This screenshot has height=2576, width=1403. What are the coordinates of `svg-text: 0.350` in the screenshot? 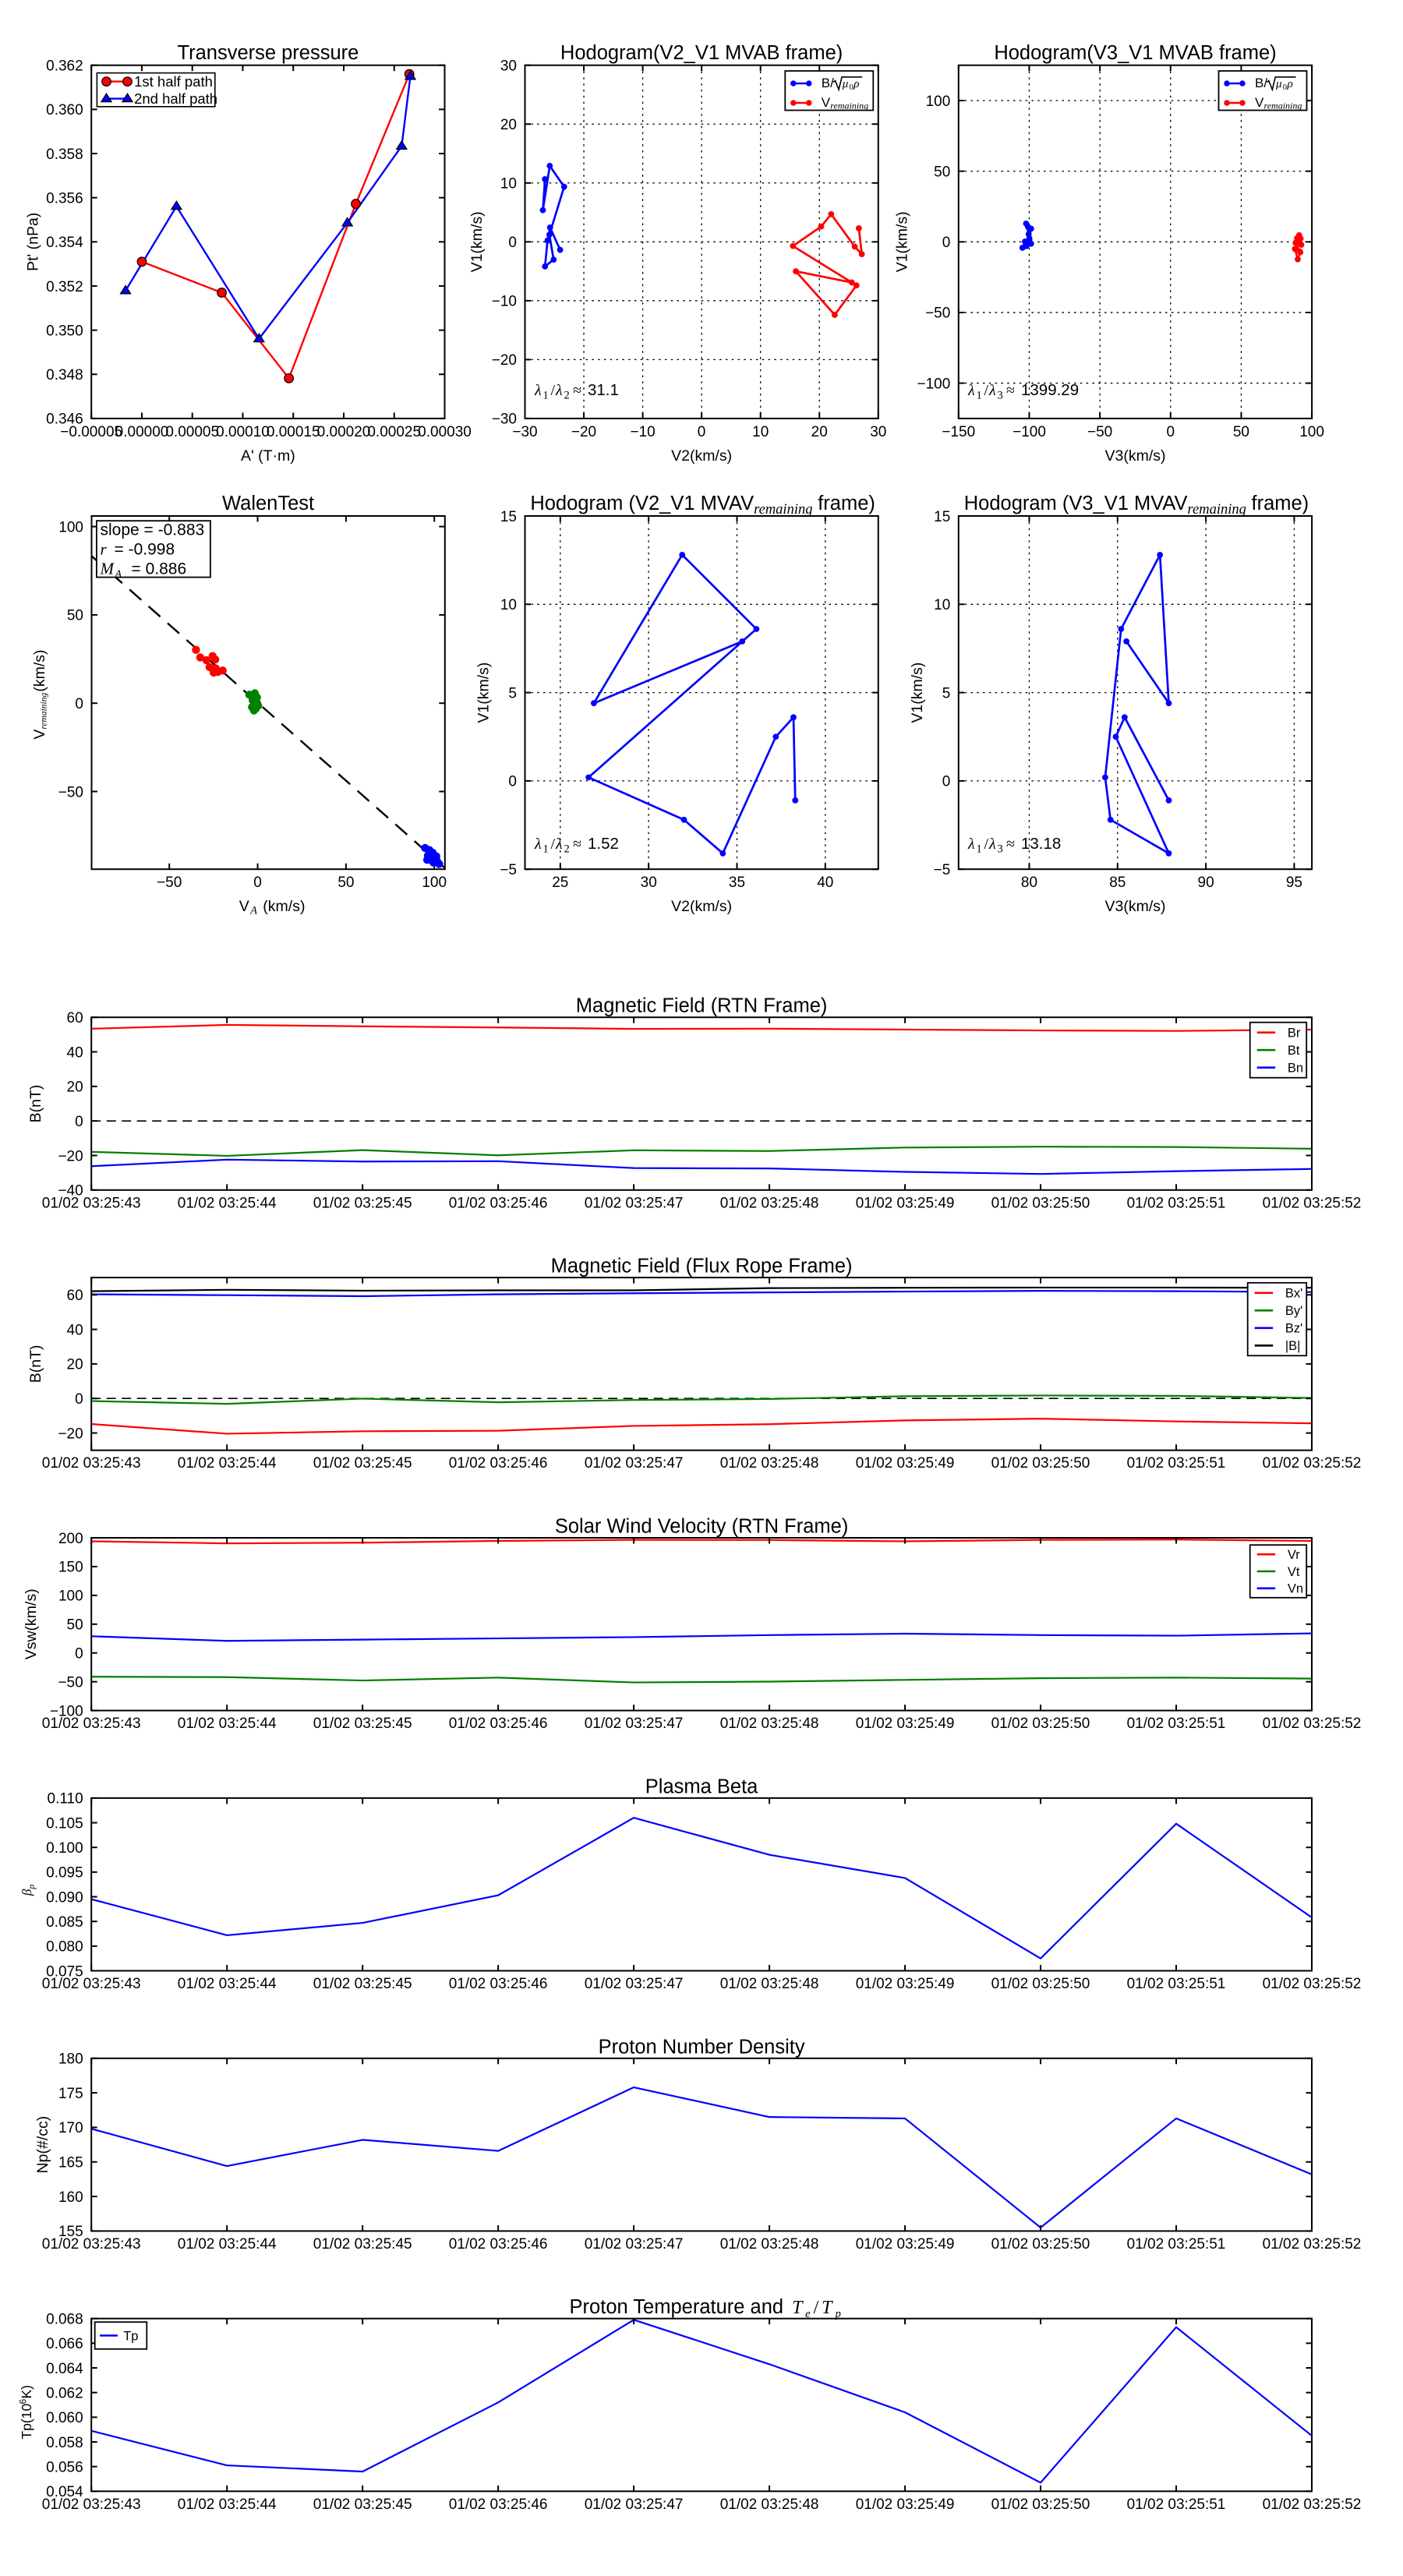 It's located at (64, 331).